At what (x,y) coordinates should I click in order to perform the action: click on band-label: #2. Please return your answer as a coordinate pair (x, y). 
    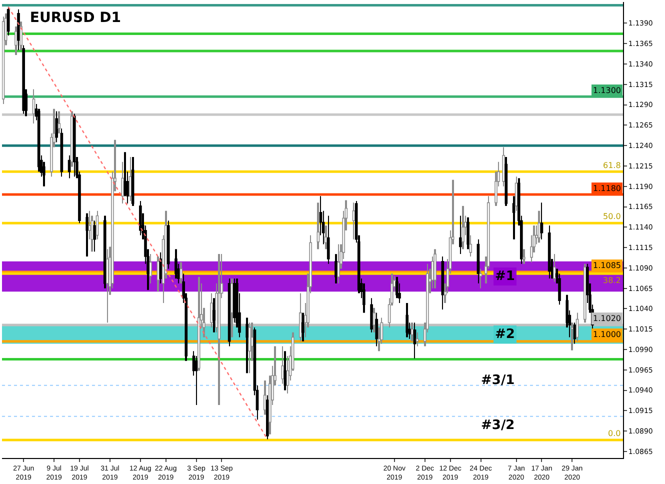
    Looking at the image, I should click on (505, 334).